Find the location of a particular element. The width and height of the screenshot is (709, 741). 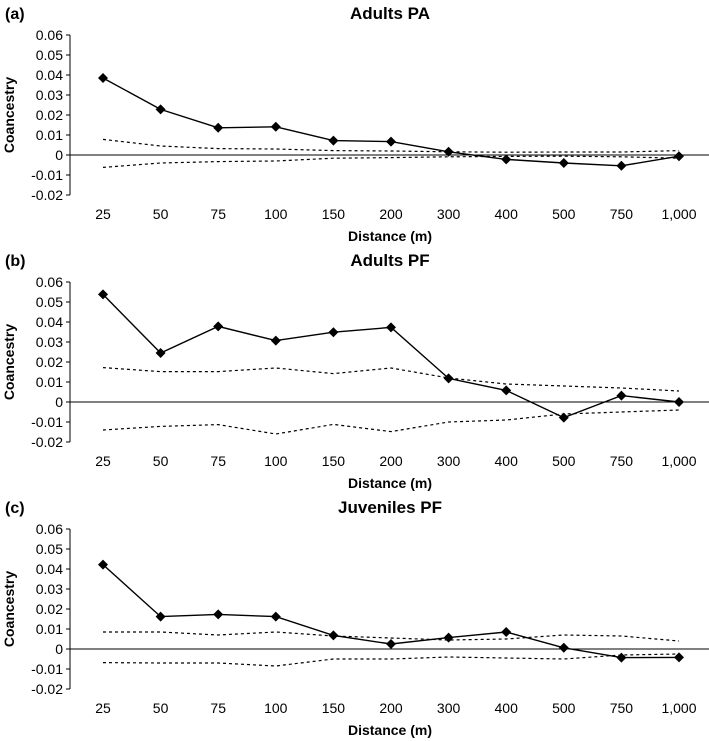

panel-label: (c) is located at coordinates (15, 508).